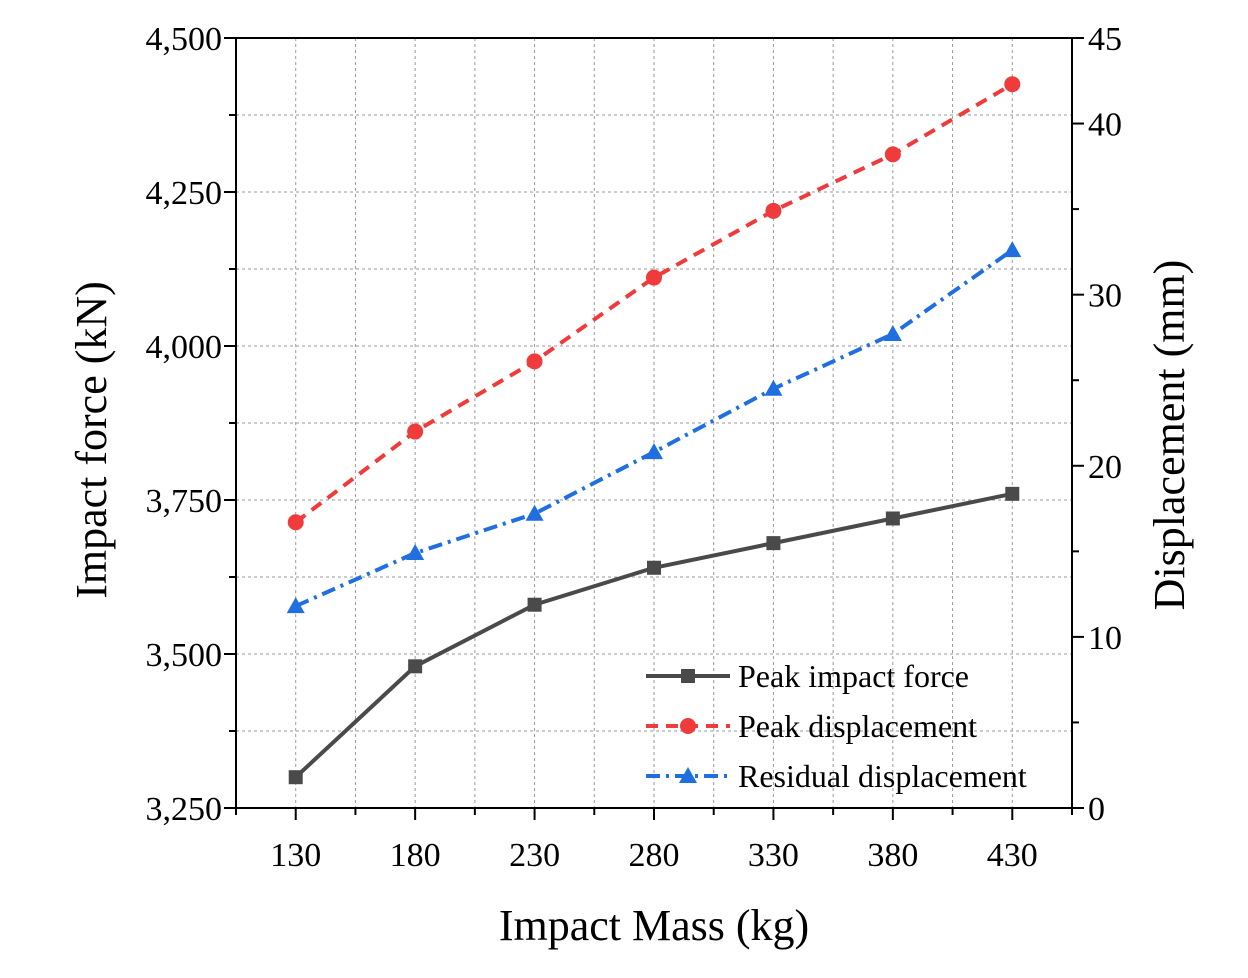  What do you see at coordinates (1105, 638) in the screenshot?
I see `y-right-tick-label: 10` at bounding box center [1105, 638].